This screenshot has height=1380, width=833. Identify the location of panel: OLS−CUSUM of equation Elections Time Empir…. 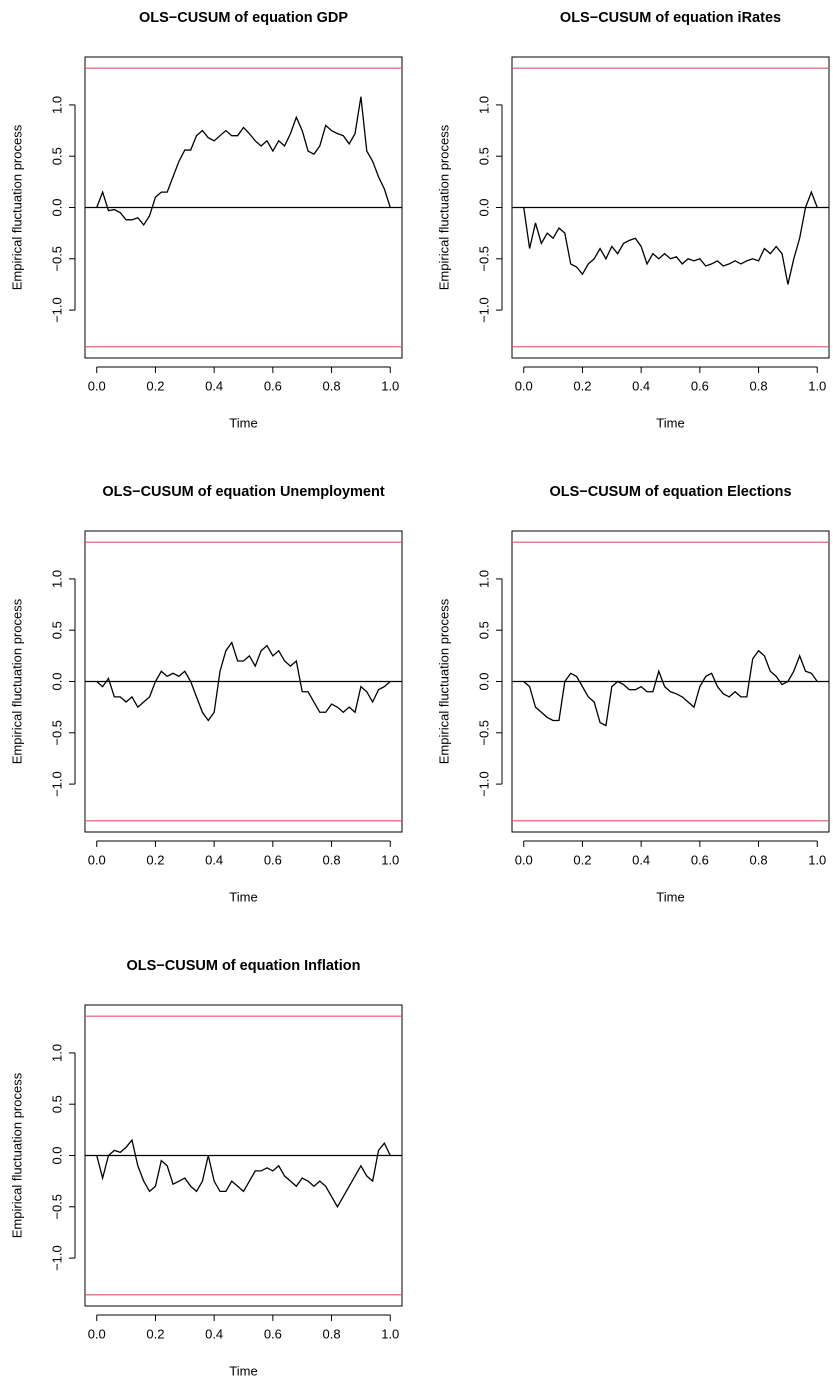
(633, 694).